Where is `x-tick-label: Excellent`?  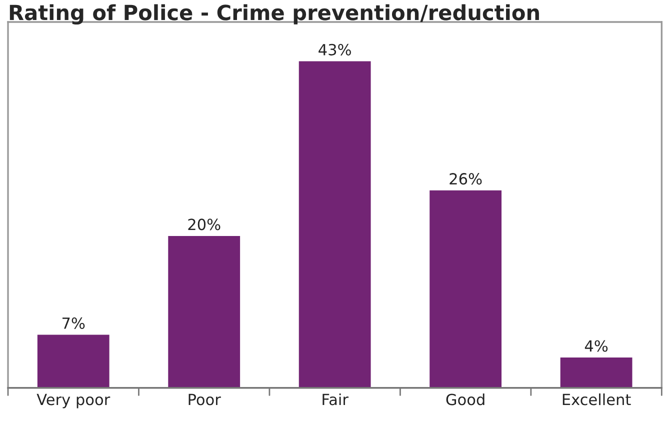
x-tick-label: Excellent is located at coordinates (596, 399).